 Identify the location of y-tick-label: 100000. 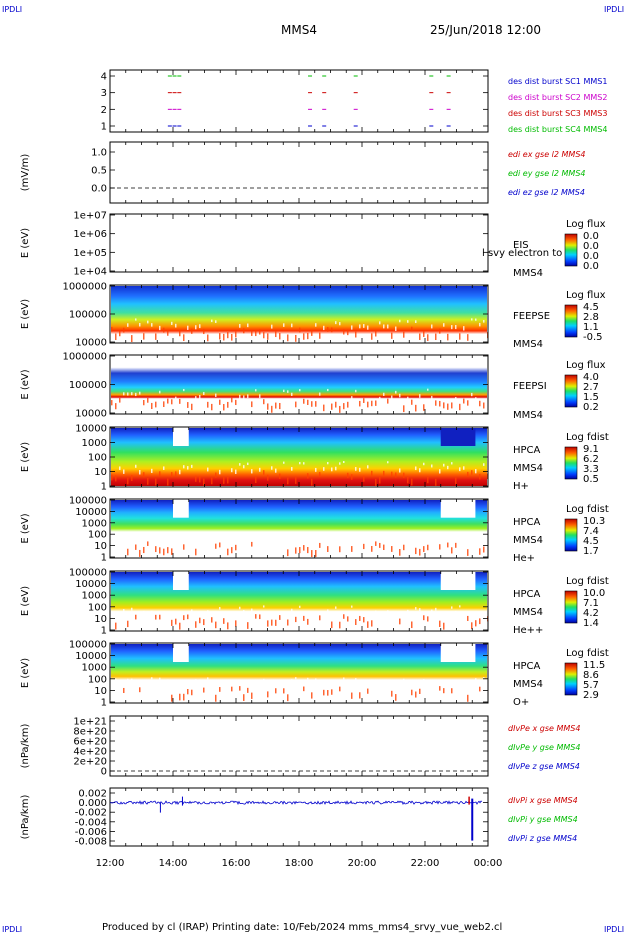
(88, 315).